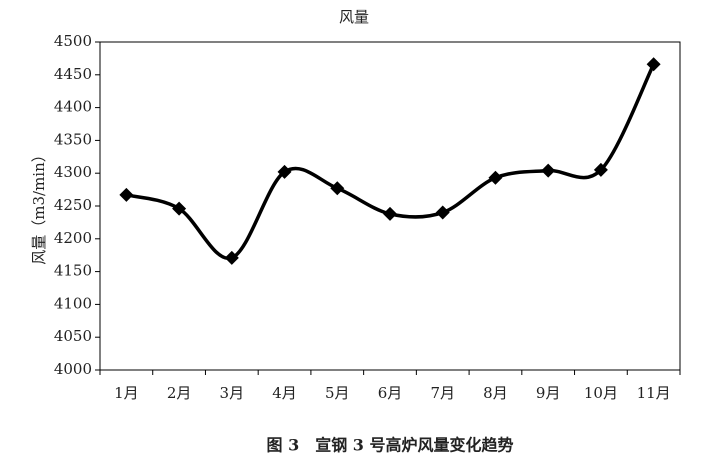  Describe the element at coordinates (73, 107) in the screenshot. I see `y-tick-label: 4400` at that location.